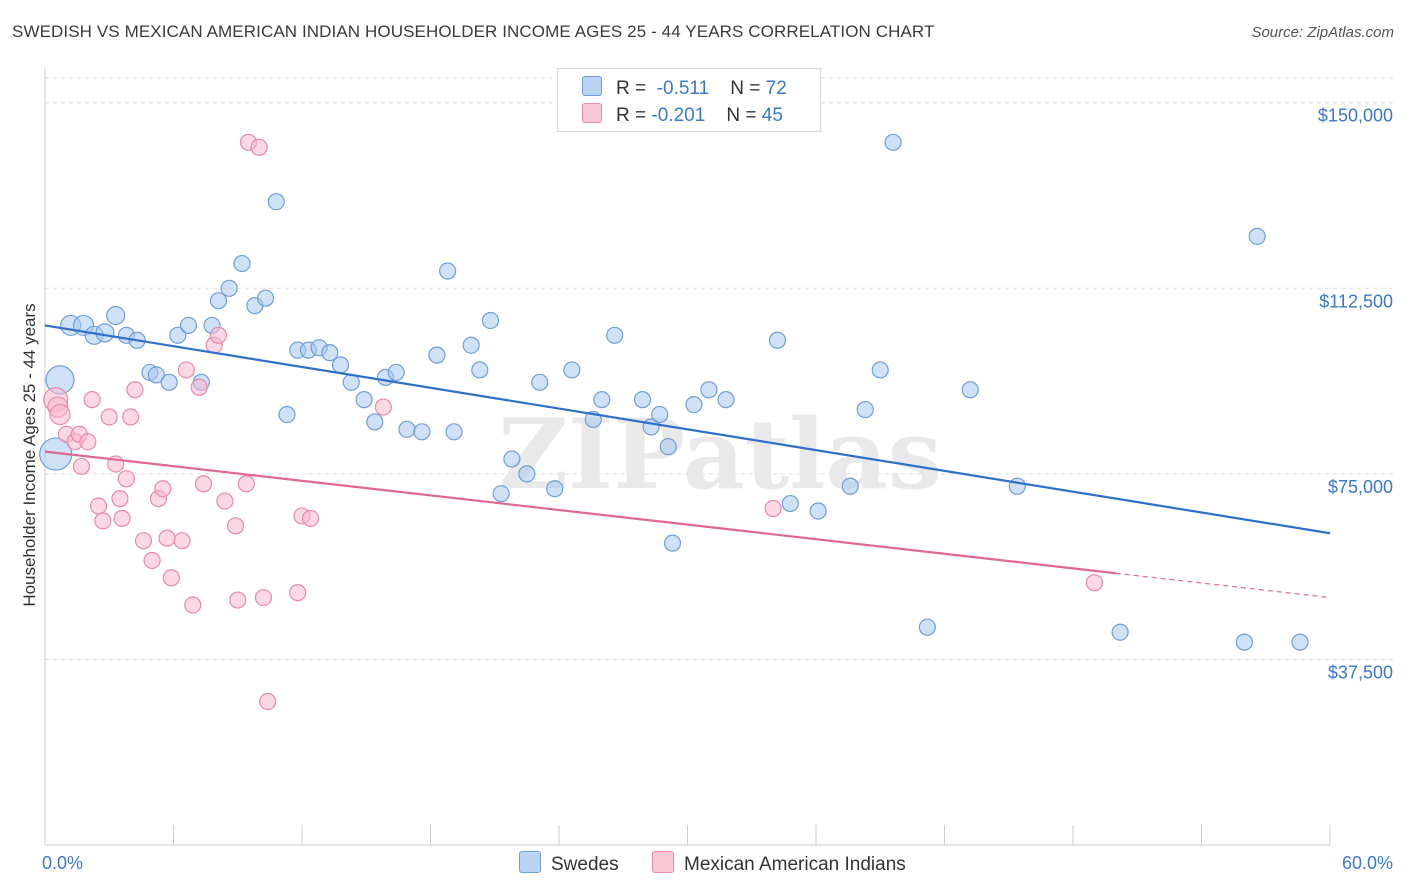  I want to click on y-tick-label: $37,500, so click(1360, 672).